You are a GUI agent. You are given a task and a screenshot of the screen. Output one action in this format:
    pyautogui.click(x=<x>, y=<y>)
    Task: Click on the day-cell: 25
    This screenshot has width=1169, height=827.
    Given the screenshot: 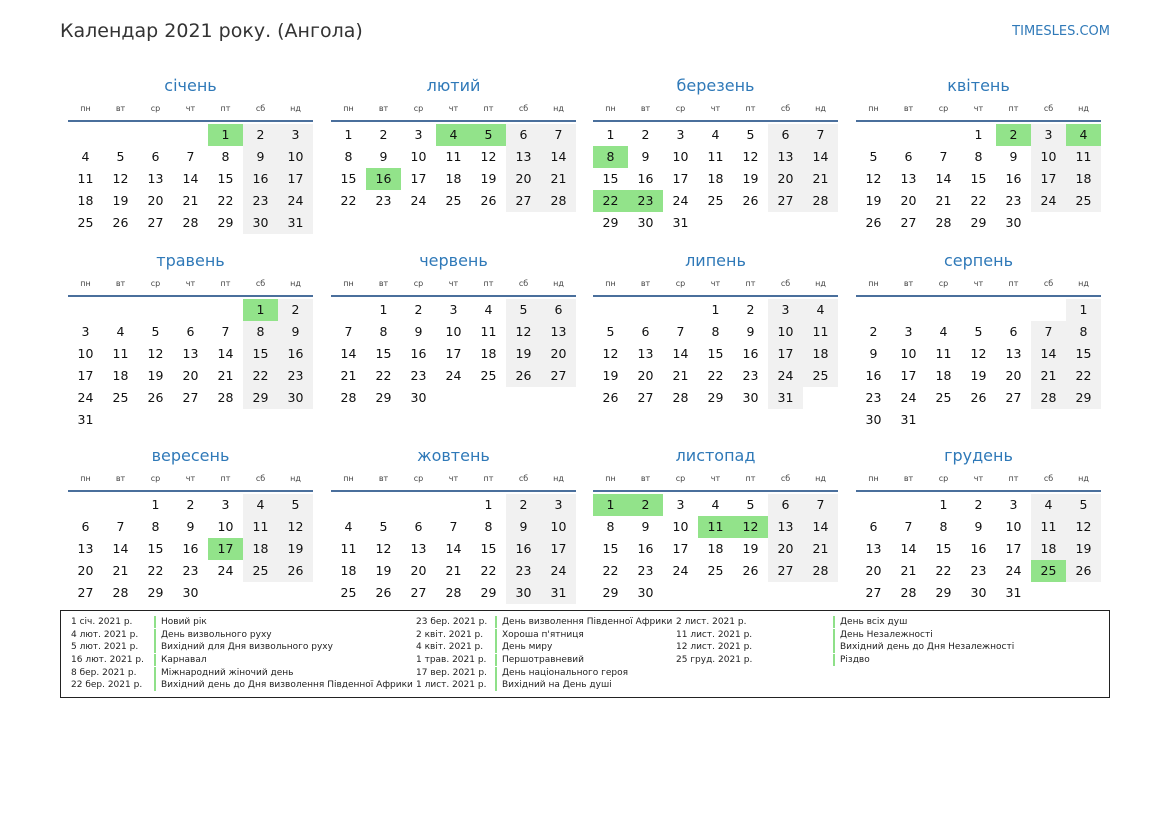 What is the action you would take?
    pyautogui.click(x=120, y=397)
    